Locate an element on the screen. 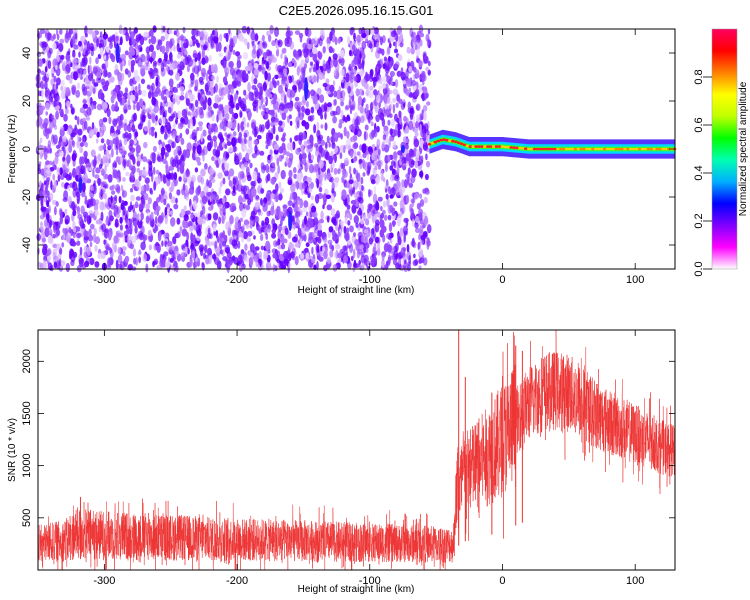 The width and height of the screenshot is (750, 600). signal-core is located at coordinates (552, 144).